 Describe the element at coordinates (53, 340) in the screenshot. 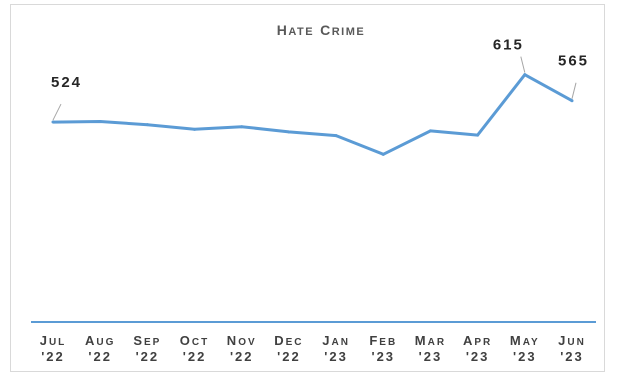

I see `x-tick-month: JUL` at that location.